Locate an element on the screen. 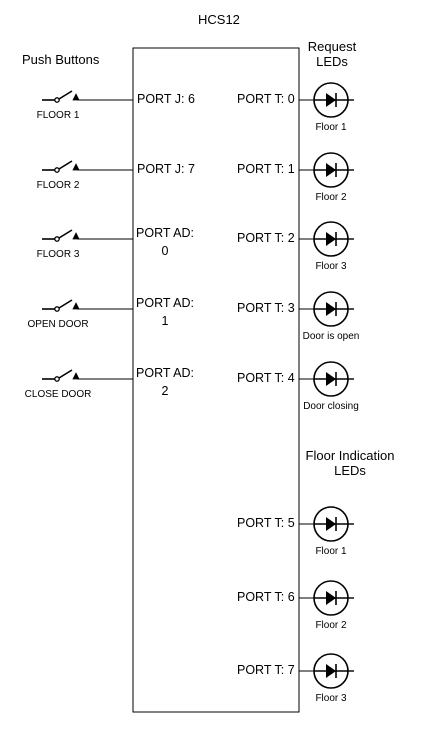  port-label: PORT J: 6 is located at coordinates (166, 99).